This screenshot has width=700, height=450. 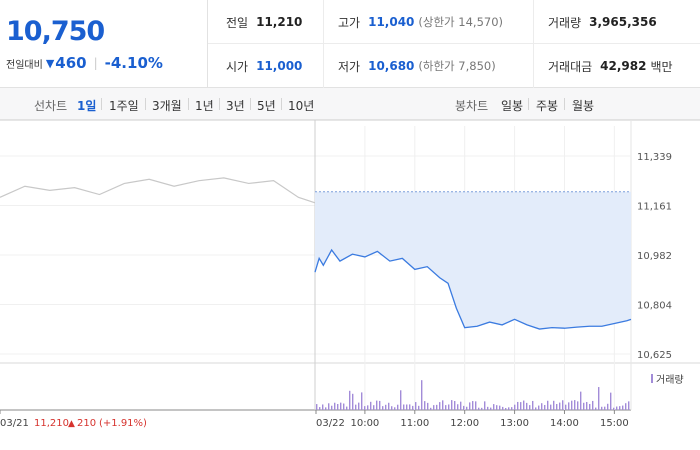 I want to click on stat-prev-close: 전일 11,210, so click(x=266, y=22).